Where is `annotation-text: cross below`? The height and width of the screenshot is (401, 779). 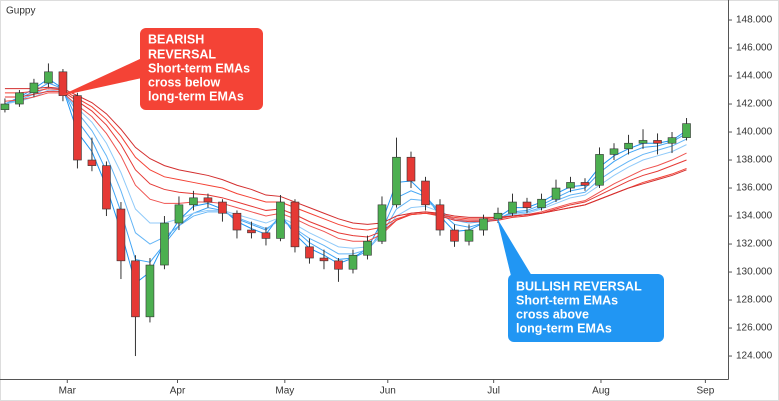 annotation-text: cross below is located at coordinates (184, 82).